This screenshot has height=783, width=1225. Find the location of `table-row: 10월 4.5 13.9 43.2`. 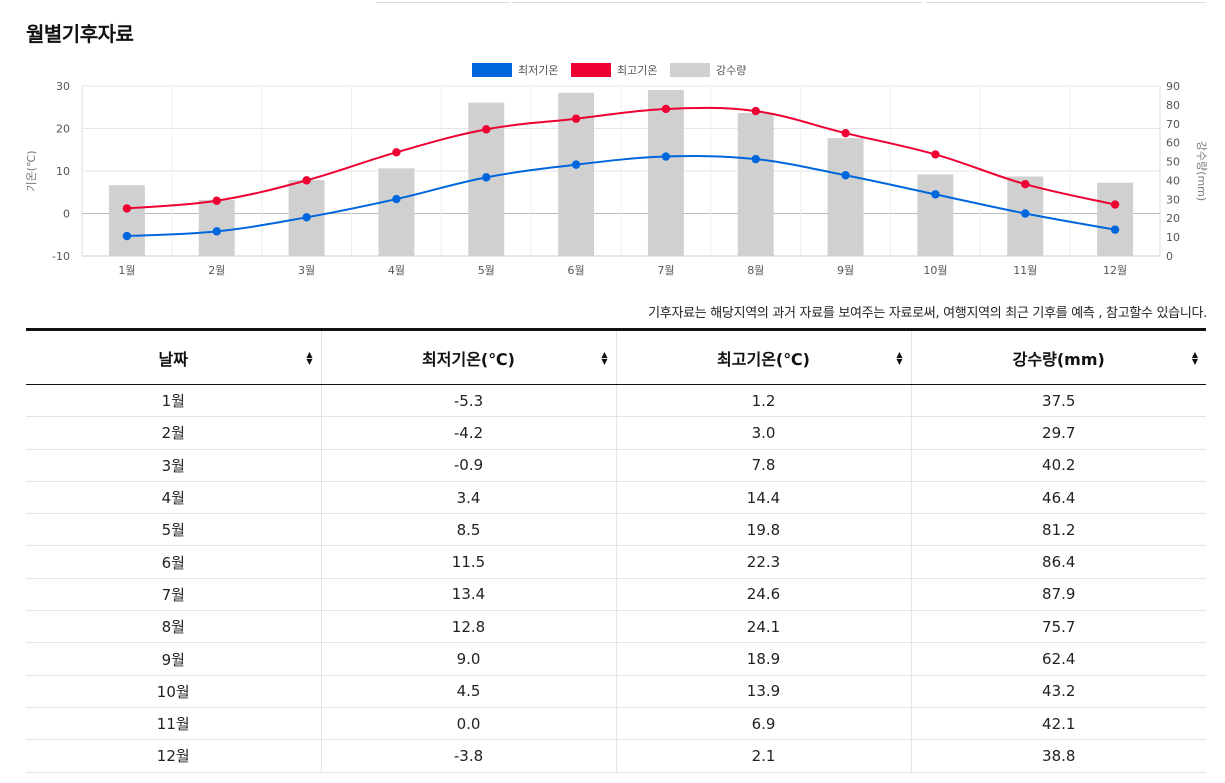

table-row: 10월 4.5 13.9 43.2 is located at coordinates (616, 691).